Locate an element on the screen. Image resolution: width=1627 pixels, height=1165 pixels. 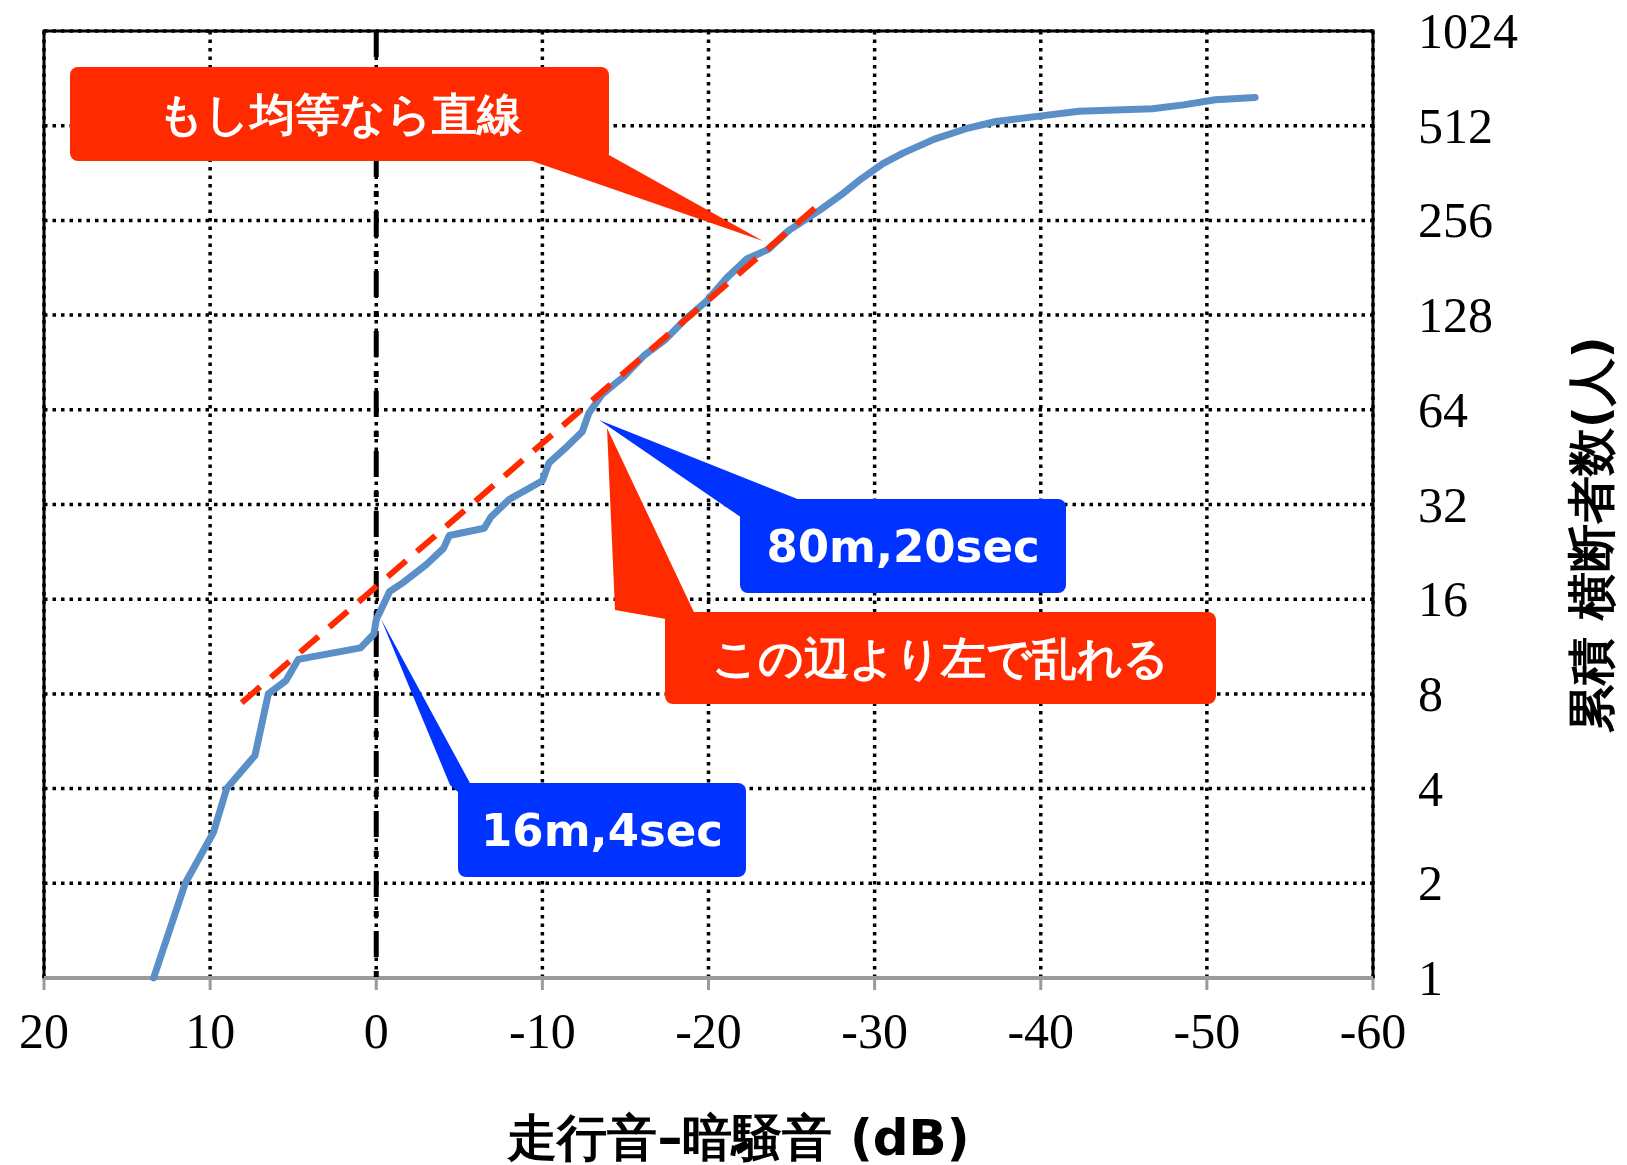
x-tick-label: -10 is located at coordinates (542, 1031).